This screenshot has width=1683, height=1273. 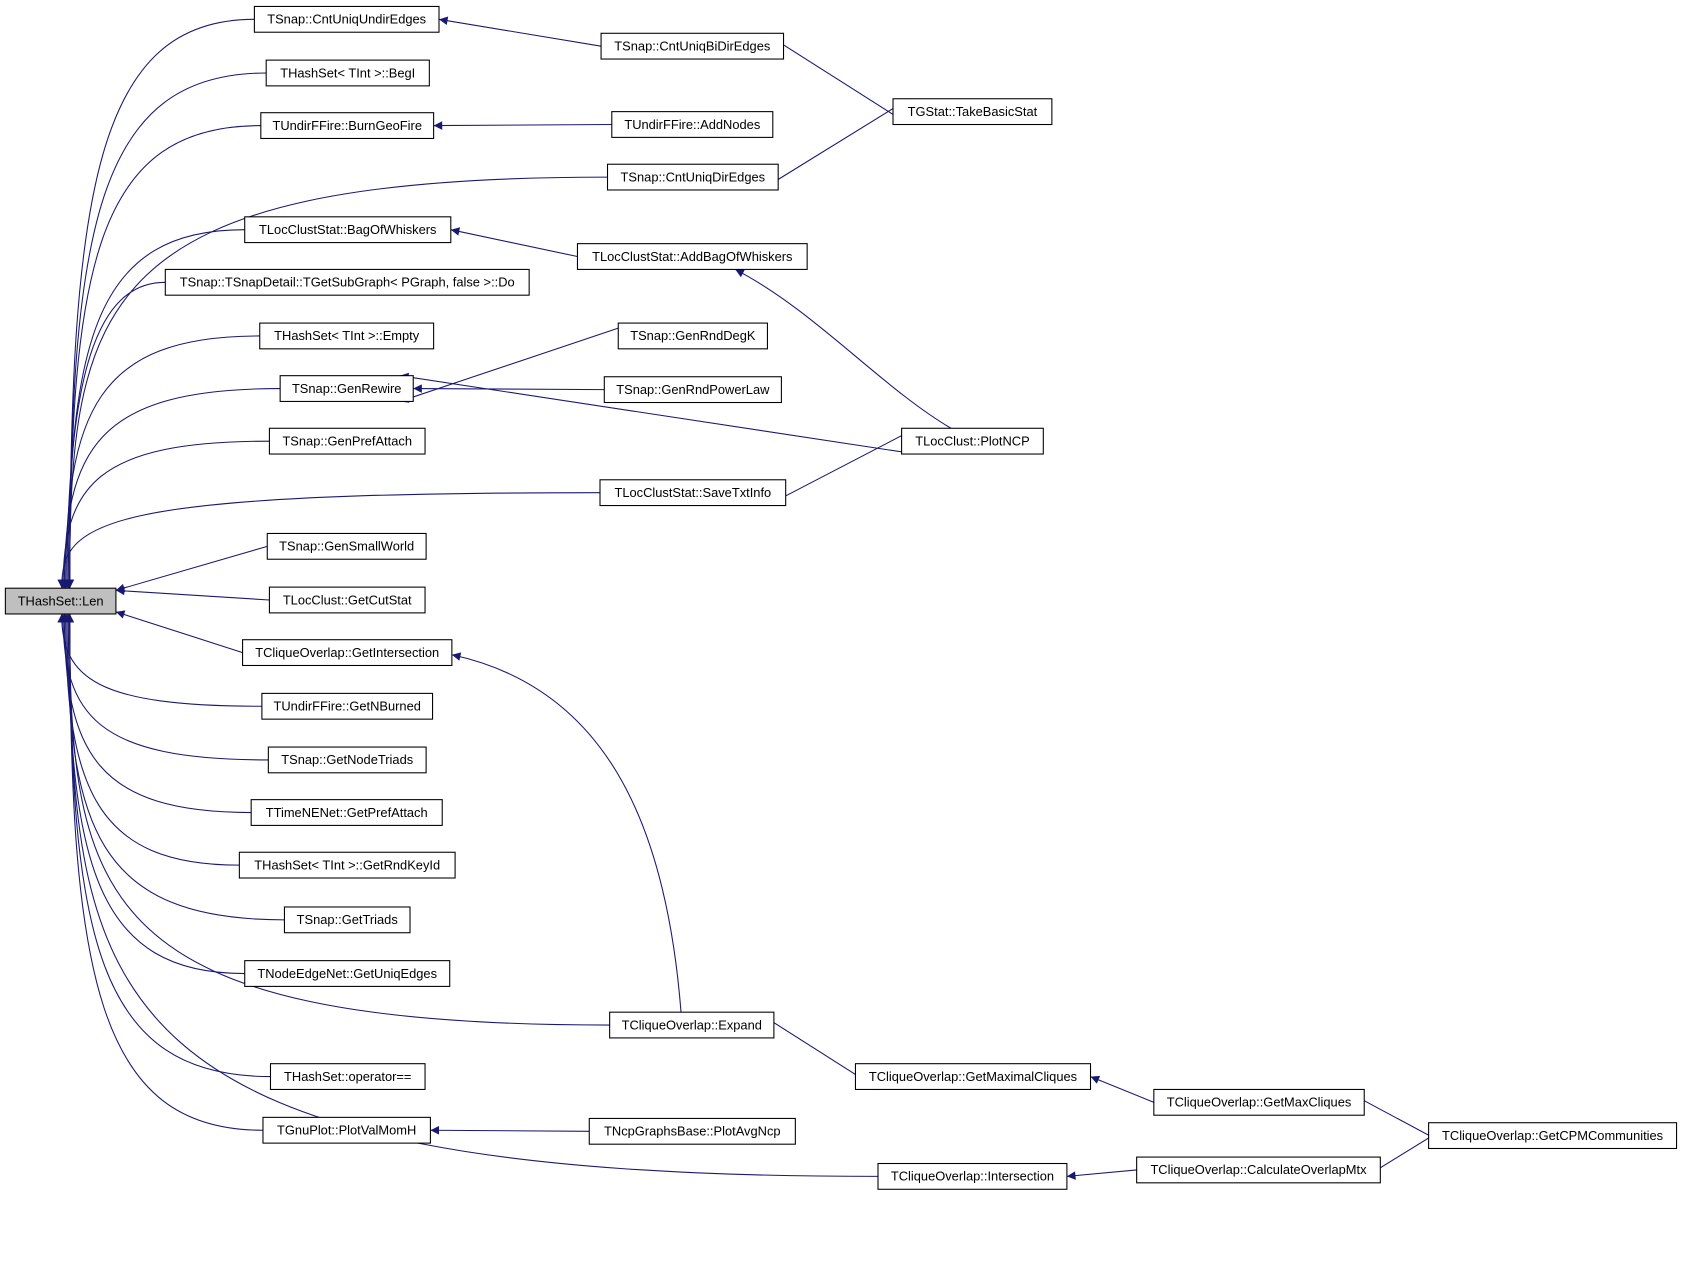 What do you see at coordinates (837, 78) in the screenshot?
I see `edge-takeBasic-to-cntBi` at bounding box center [837, 78].